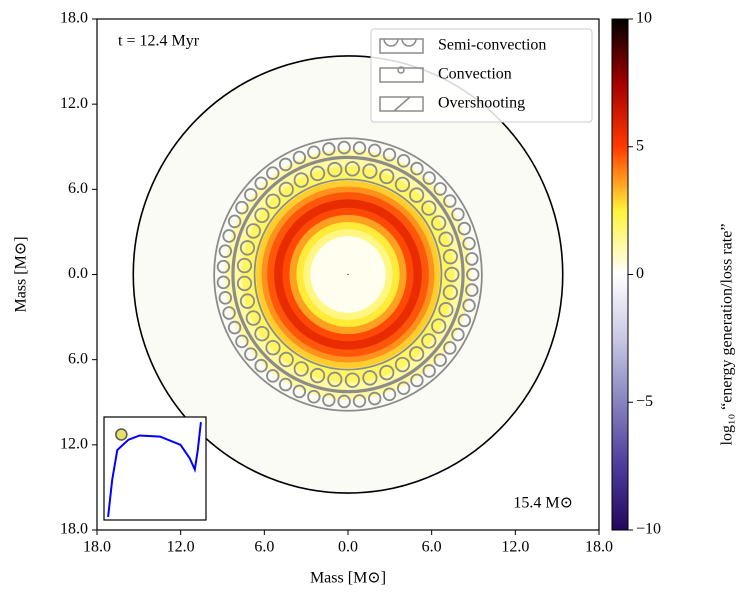  Describe the element at coordinates (644, 401) in the screenshot. I see `colorbar-tick-label: −5` at that location.